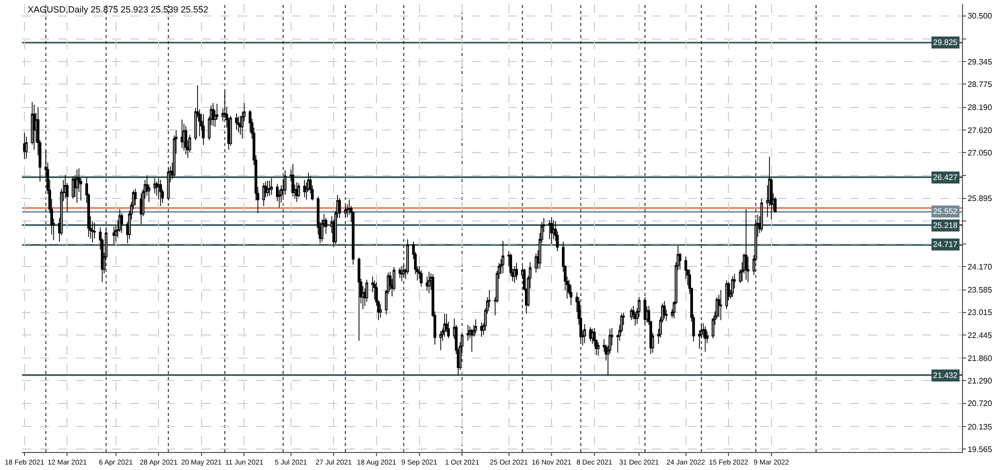  I want to click on ref-line-label: 25.552, so click(945, 211).